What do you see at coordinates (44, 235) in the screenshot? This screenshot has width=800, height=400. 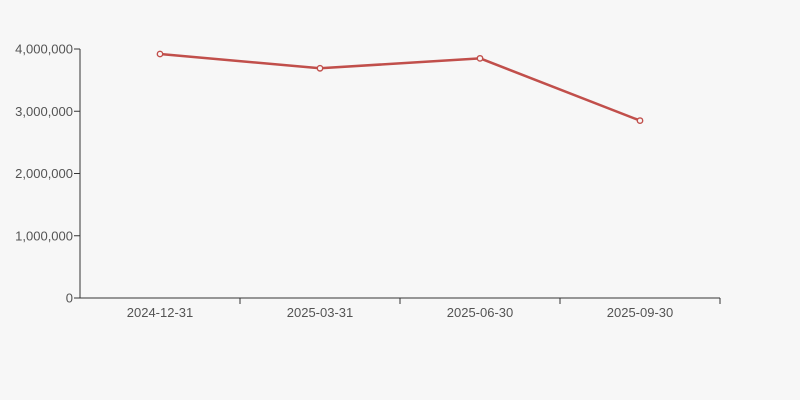 I see `y-axis-tick-label: 1,000,000` at bounding box center [44, 235].